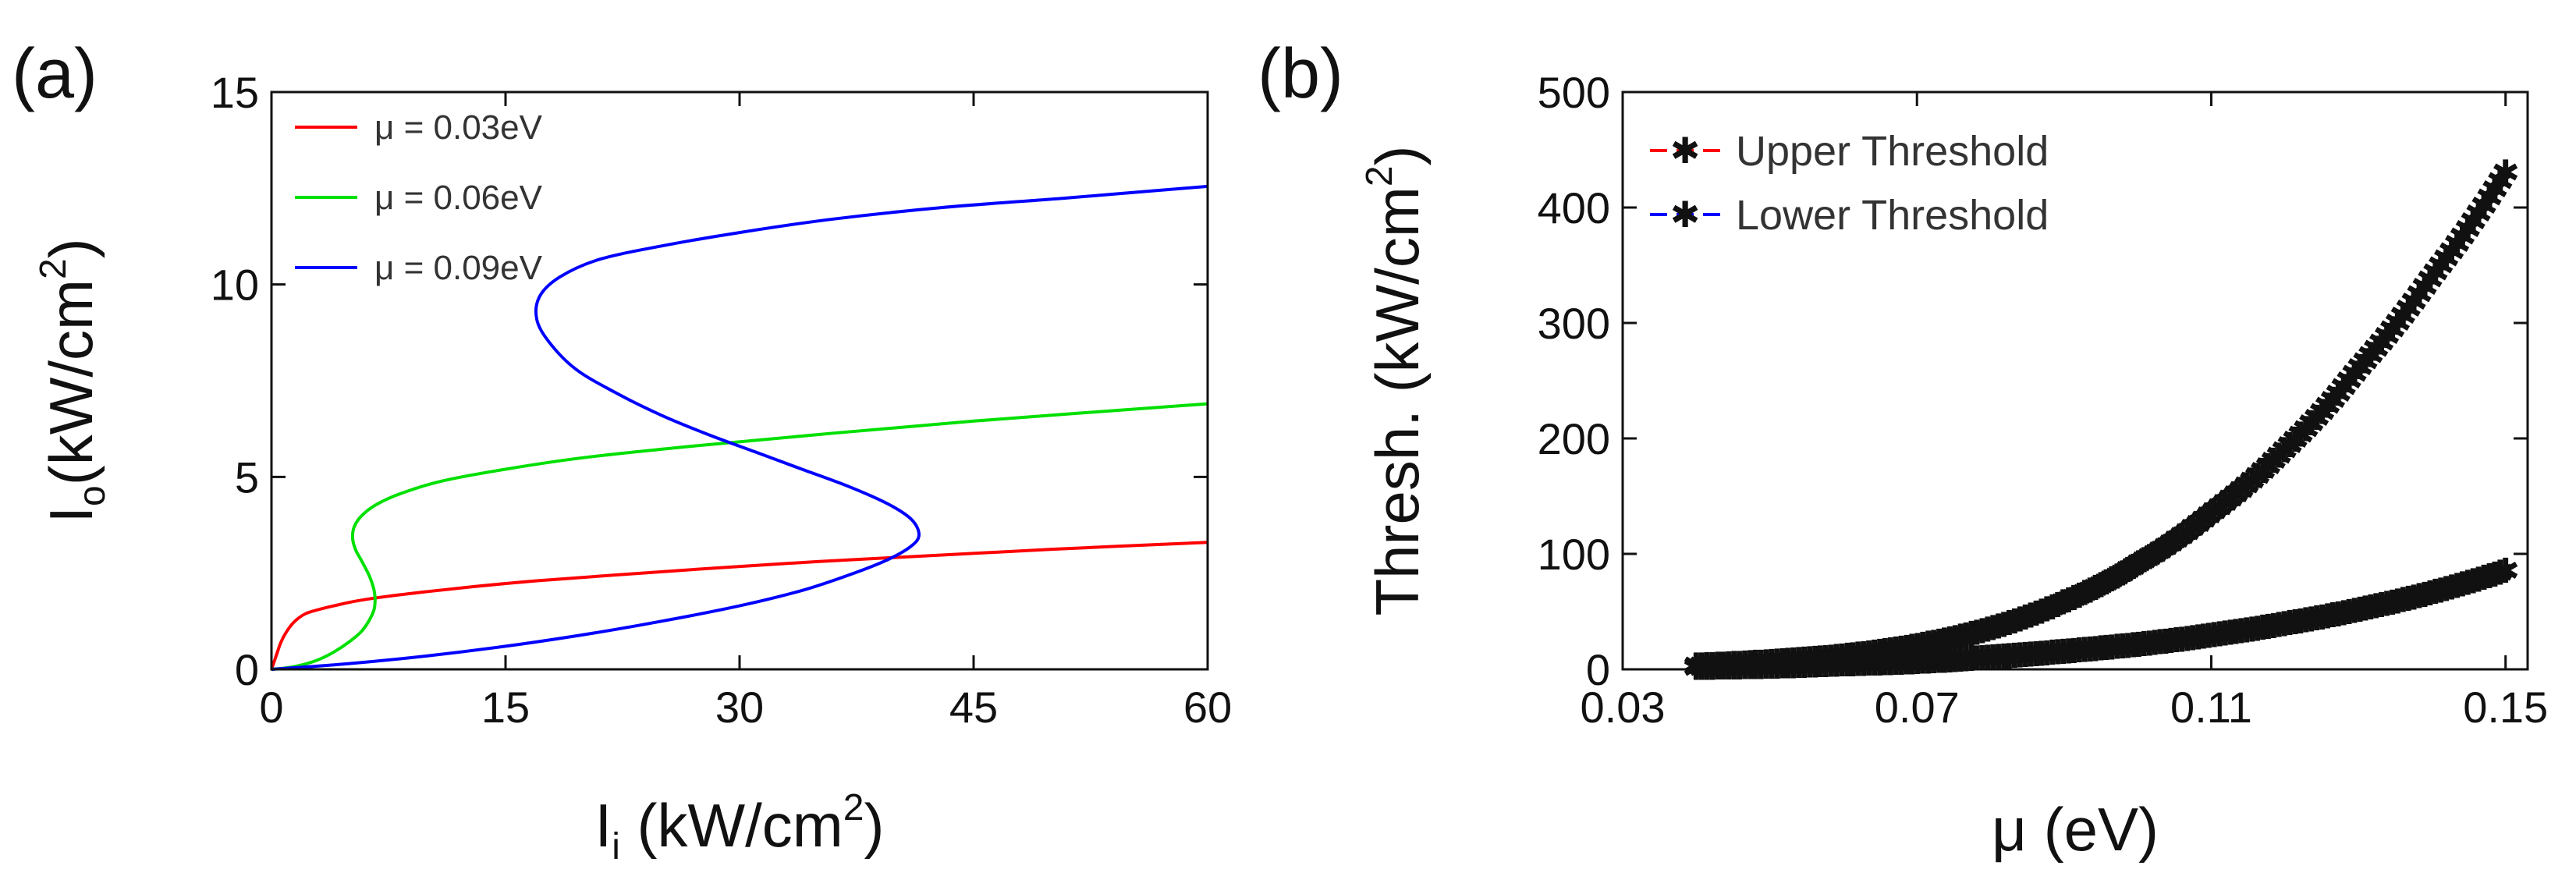  What do you see at coordinates (2284, 450) in the screenshot?
I see `panel-b-series-0-marker-109: ✱` at bounding box center [2284, 450].